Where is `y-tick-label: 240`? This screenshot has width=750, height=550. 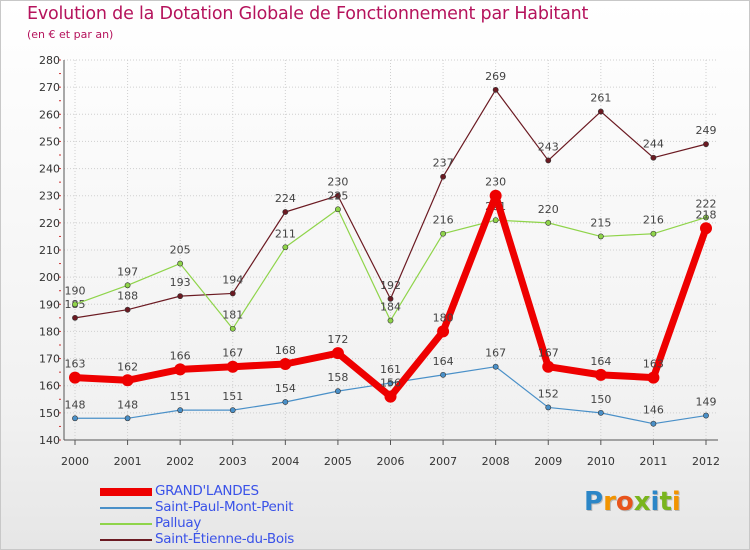
y-tick-label: 240 is located at coordinates (49, 169).